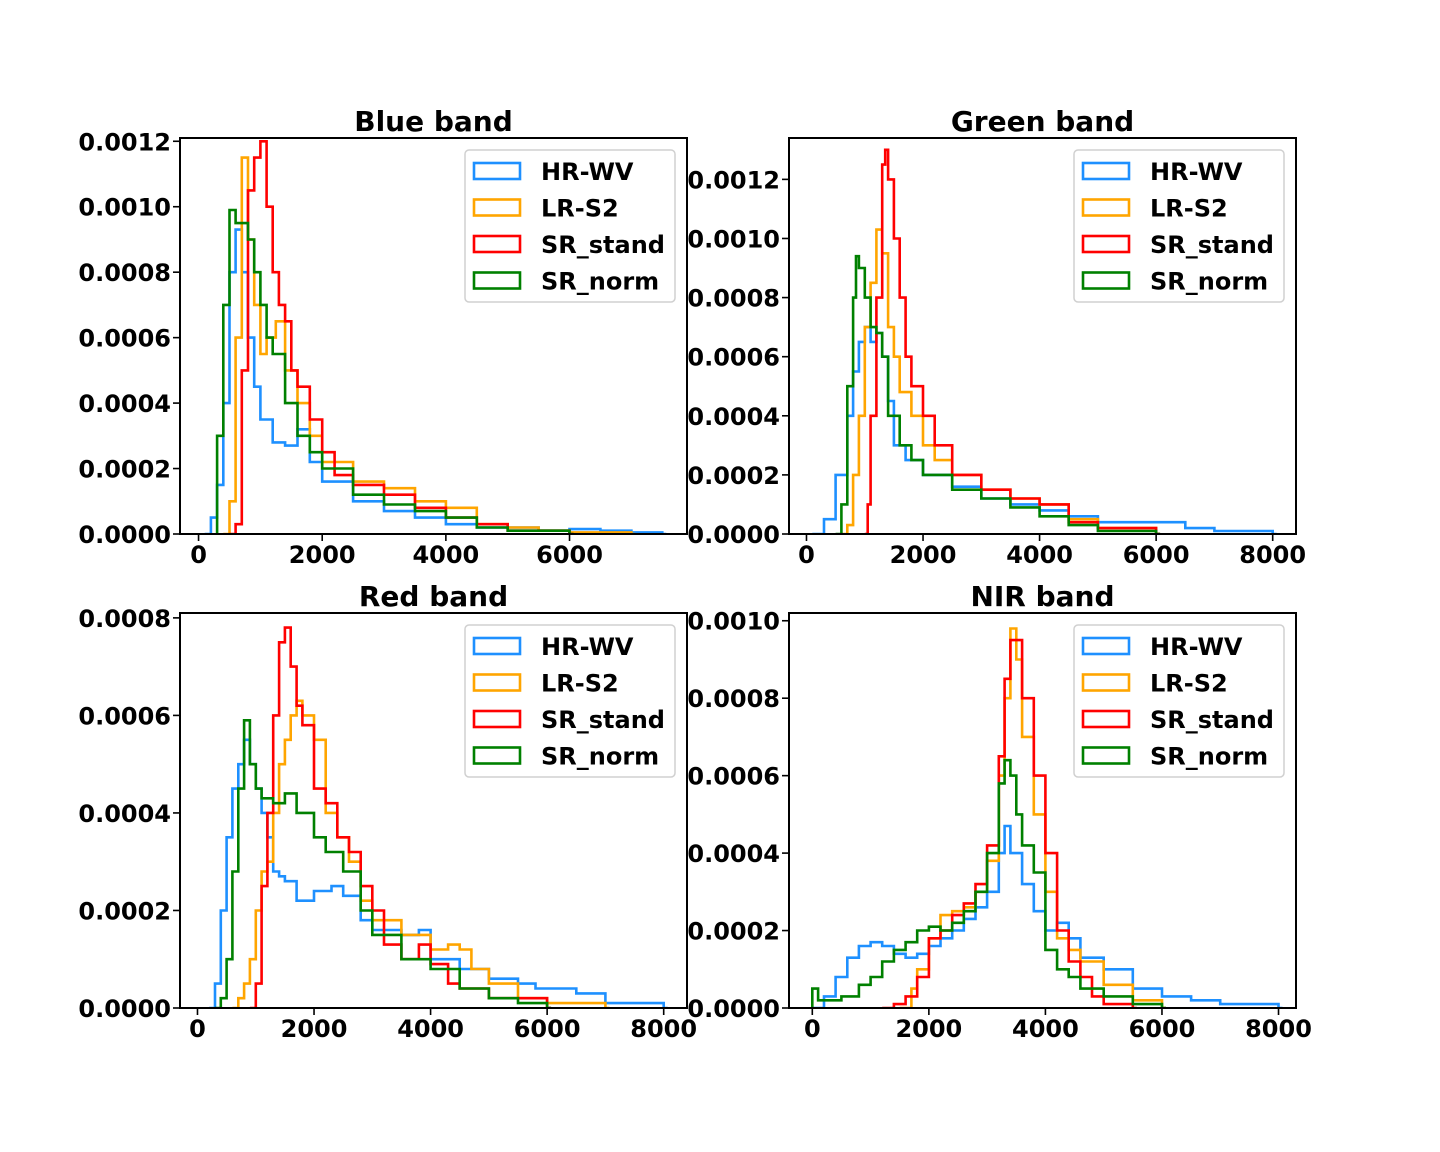 Image resolution: width=1440 pixels, height=1152 pixels. I want to click on chart-title: NIR band, so click(1042, 596).